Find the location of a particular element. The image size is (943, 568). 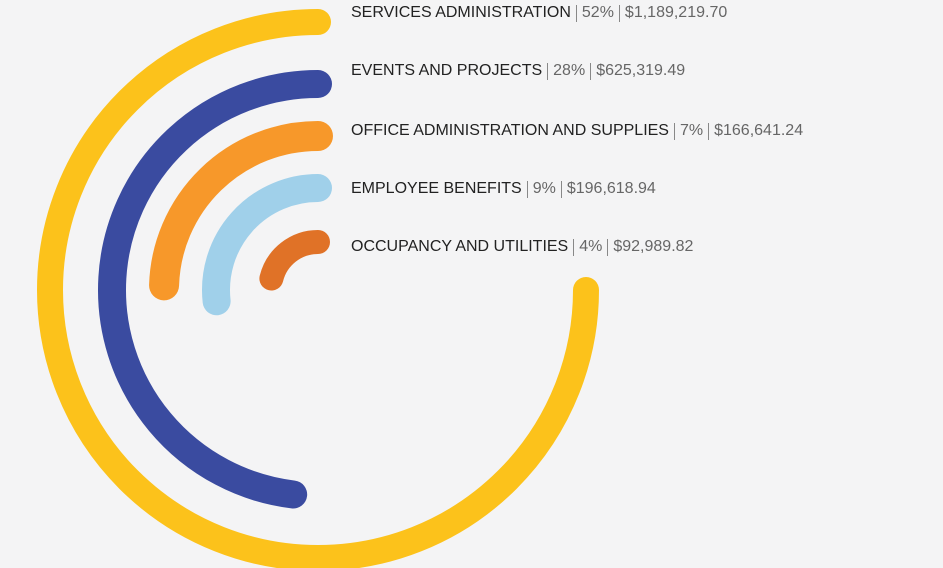

legend-item: EMPLOYEE BENEFITS 9% $196,618.94 is located at coordinates (503, 189).